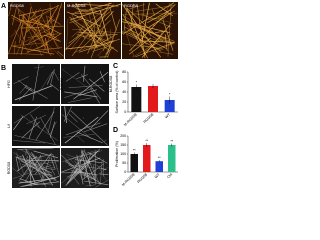 The width and height of the screenshot is (320, 240). Describe the element at coordinates (85, 84) in the screenshot. I see `image-frame` at that location.